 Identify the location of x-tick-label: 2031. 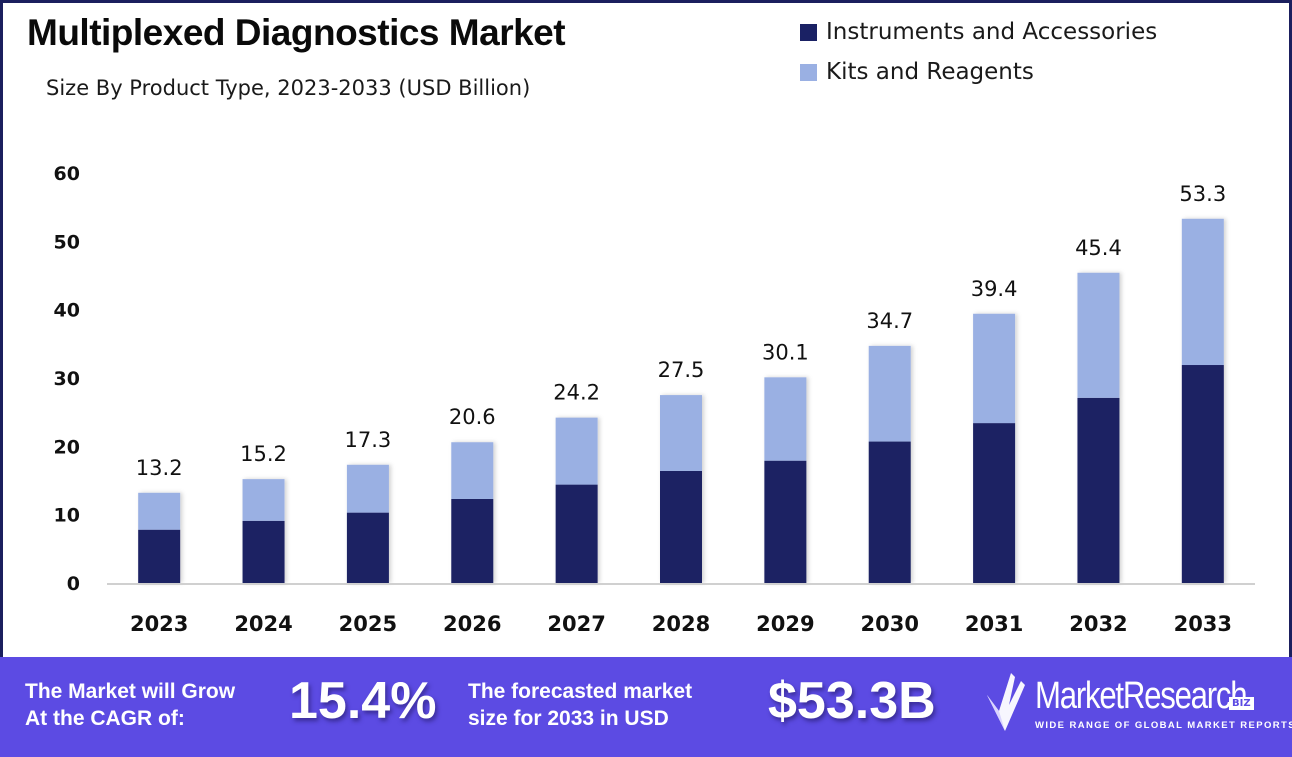
(994, 624).